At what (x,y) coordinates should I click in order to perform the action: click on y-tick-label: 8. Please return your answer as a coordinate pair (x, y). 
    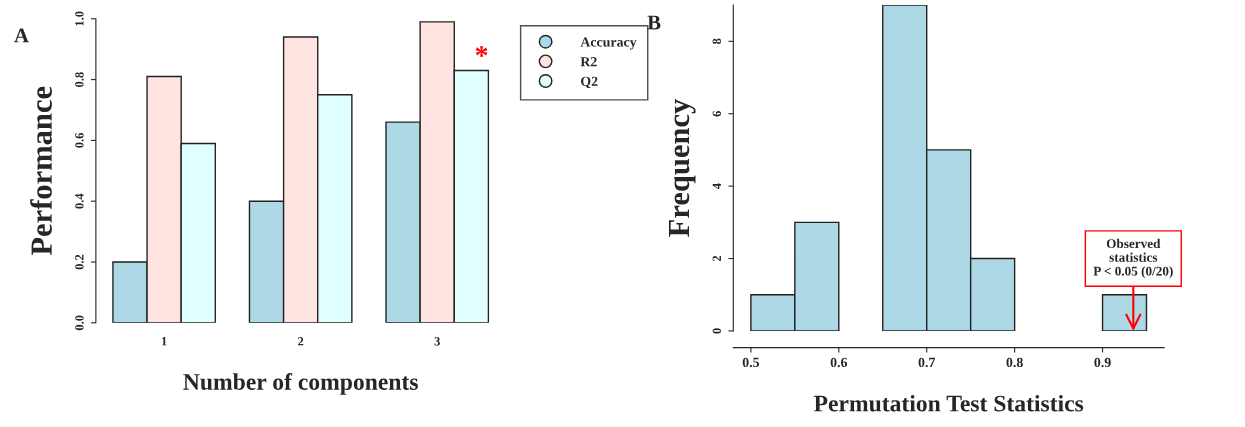
    Looking at the image, I should click on (717, 41).